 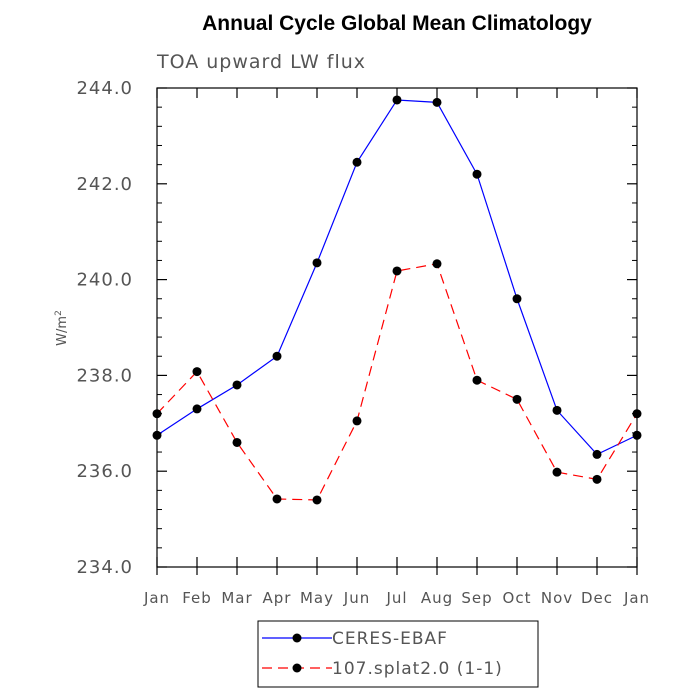 What do you see at coordinates (437, 598) in the screenshot?
I see `x-tick-label: Aug` at bounding box center [437, 598].